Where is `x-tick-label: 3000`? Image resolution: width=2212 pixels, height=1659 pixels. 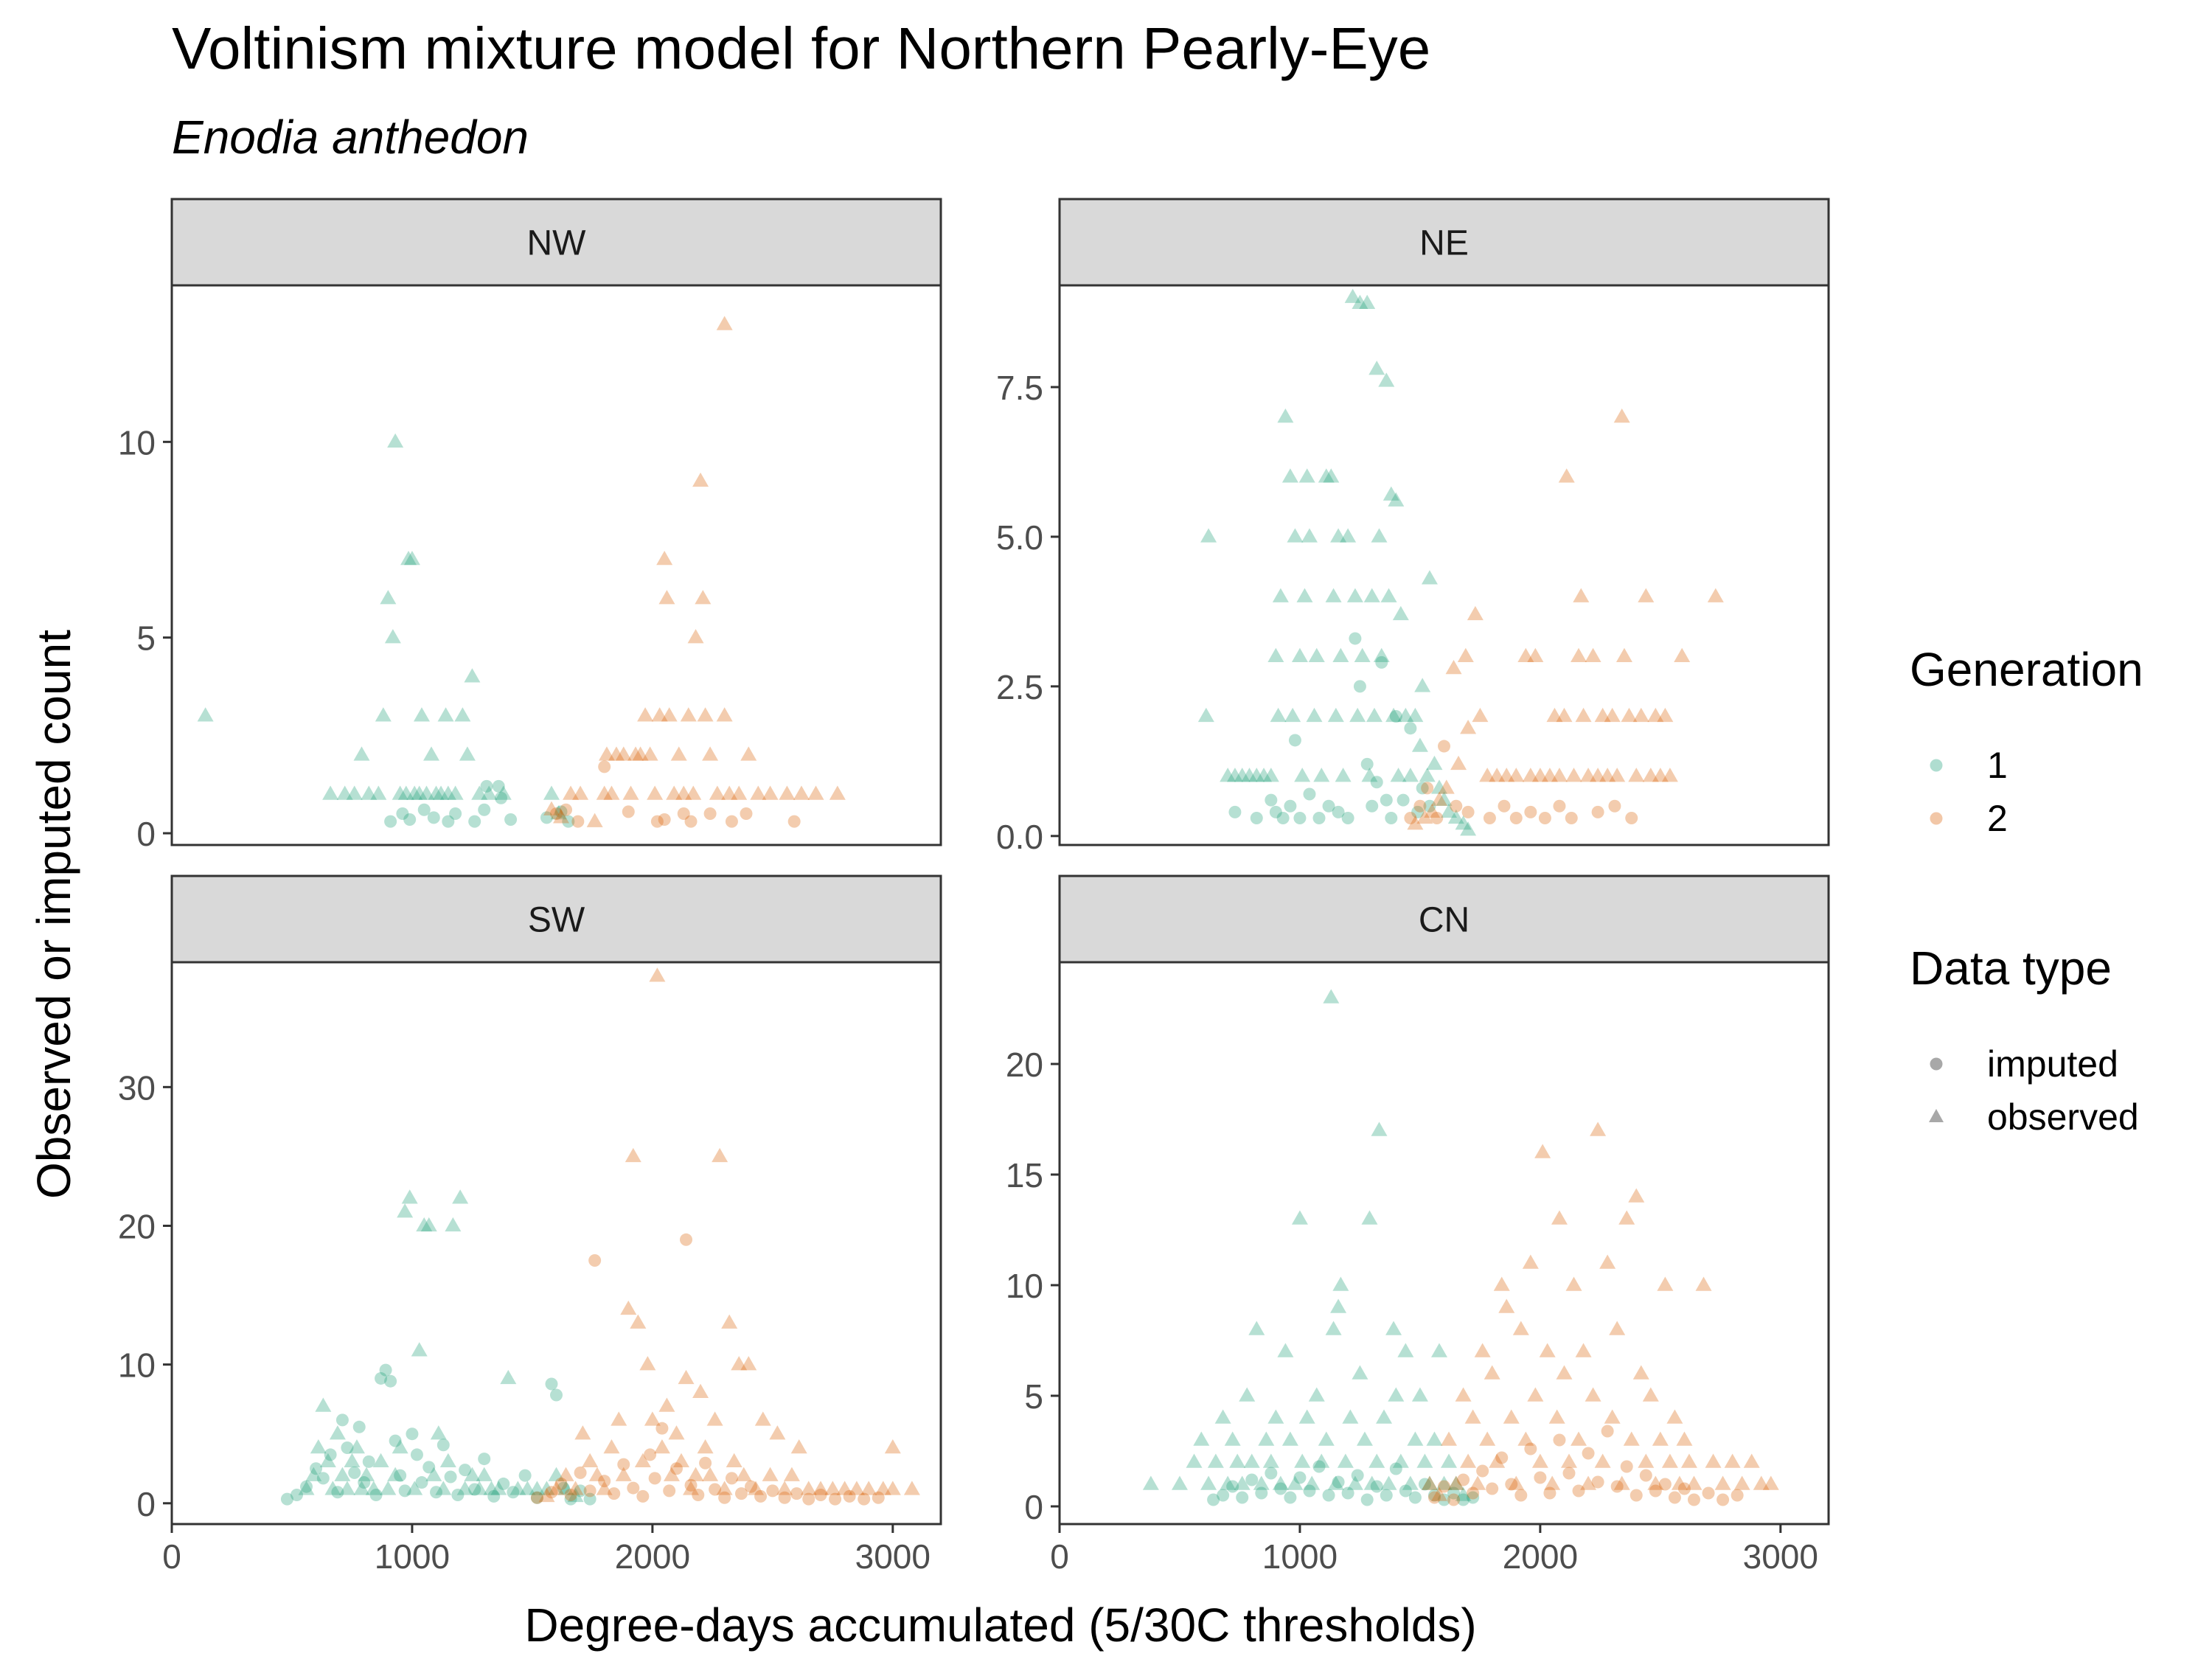 x-tick-label: 3000 is located at coordinates (893, 1556).